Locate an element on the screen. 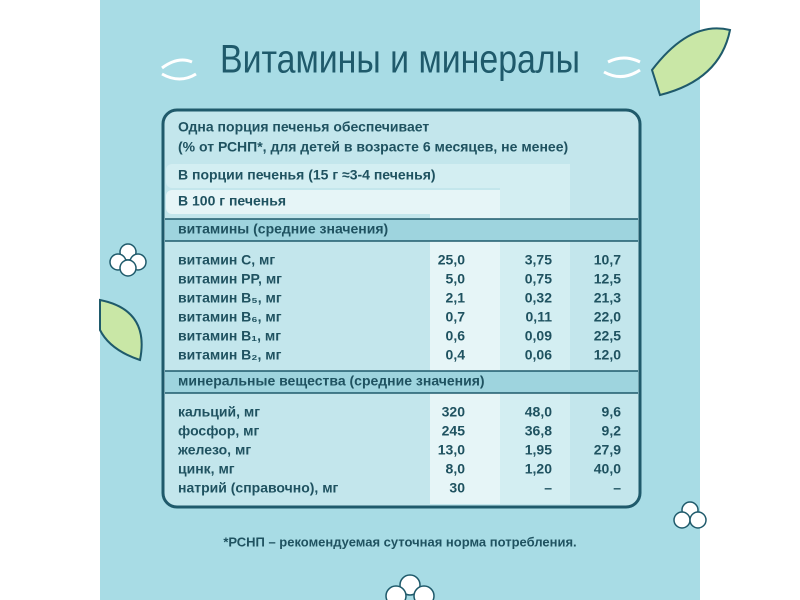 The height and width of the screenshot is (600, 800). header-text: В порции печенья (15 г ≈3-4 печенья) is located at coordinates (307, 175).